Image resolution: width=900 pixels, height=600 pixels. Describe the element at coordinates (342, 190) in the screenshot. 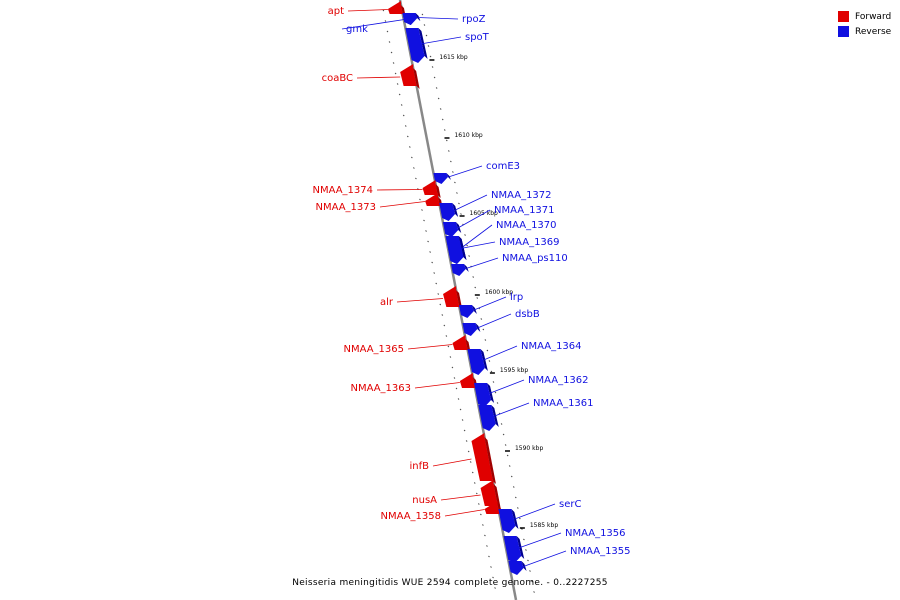

I see `gene-label: NMAA_1374` at that location.